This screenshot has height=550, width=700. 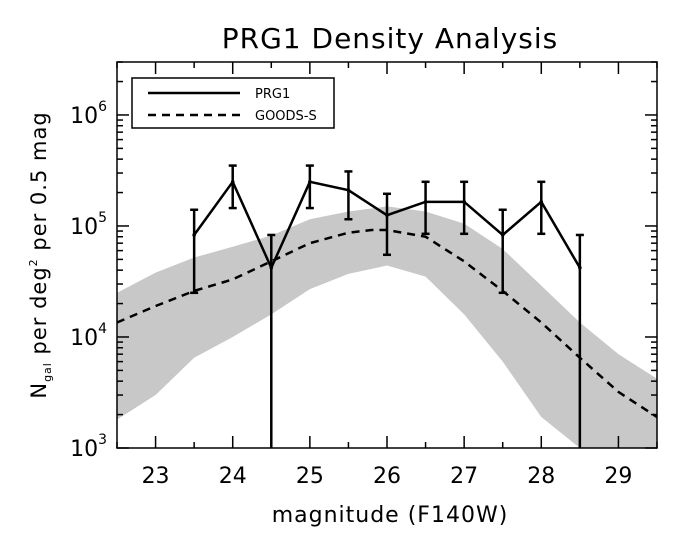 What do you see at coordinates (464, 476) in the screenshot?
I see `x-tick-label: 27` at bounding box center [464, 476].